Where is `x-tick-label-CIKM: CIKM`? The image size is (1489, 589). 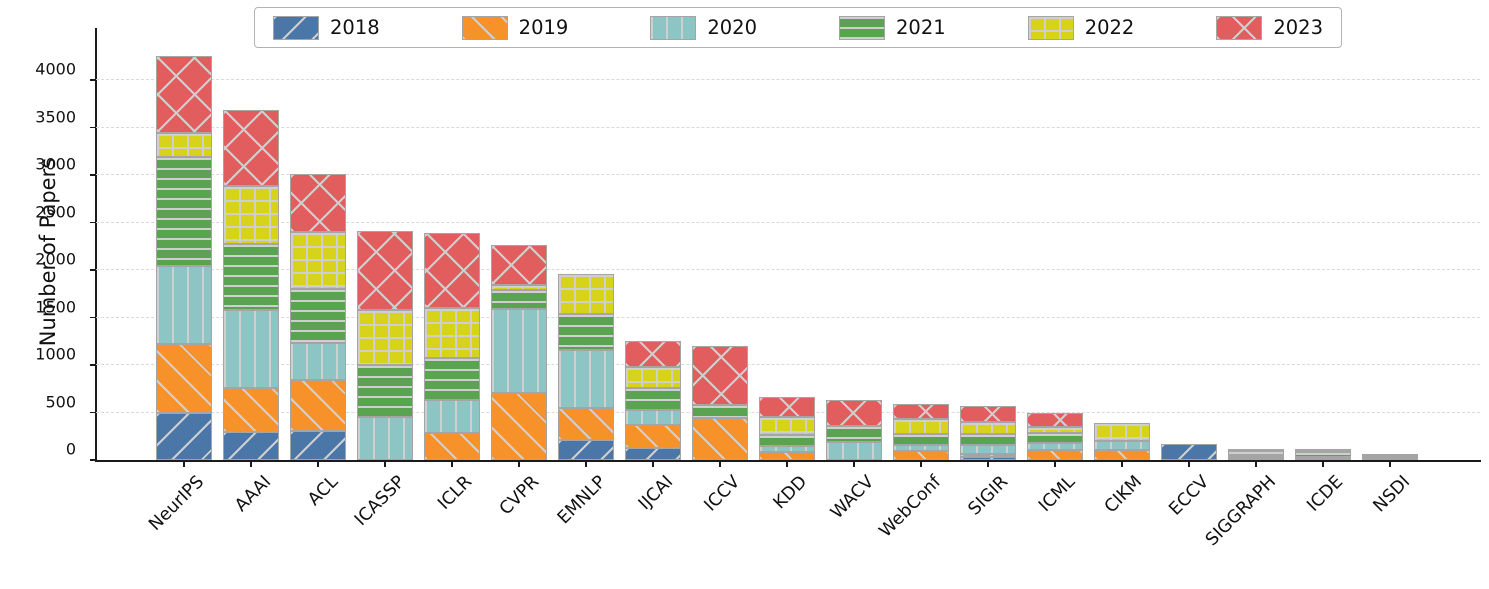 x-tick-label-CIKM: CIKM is located at coordinates (1123, 495).